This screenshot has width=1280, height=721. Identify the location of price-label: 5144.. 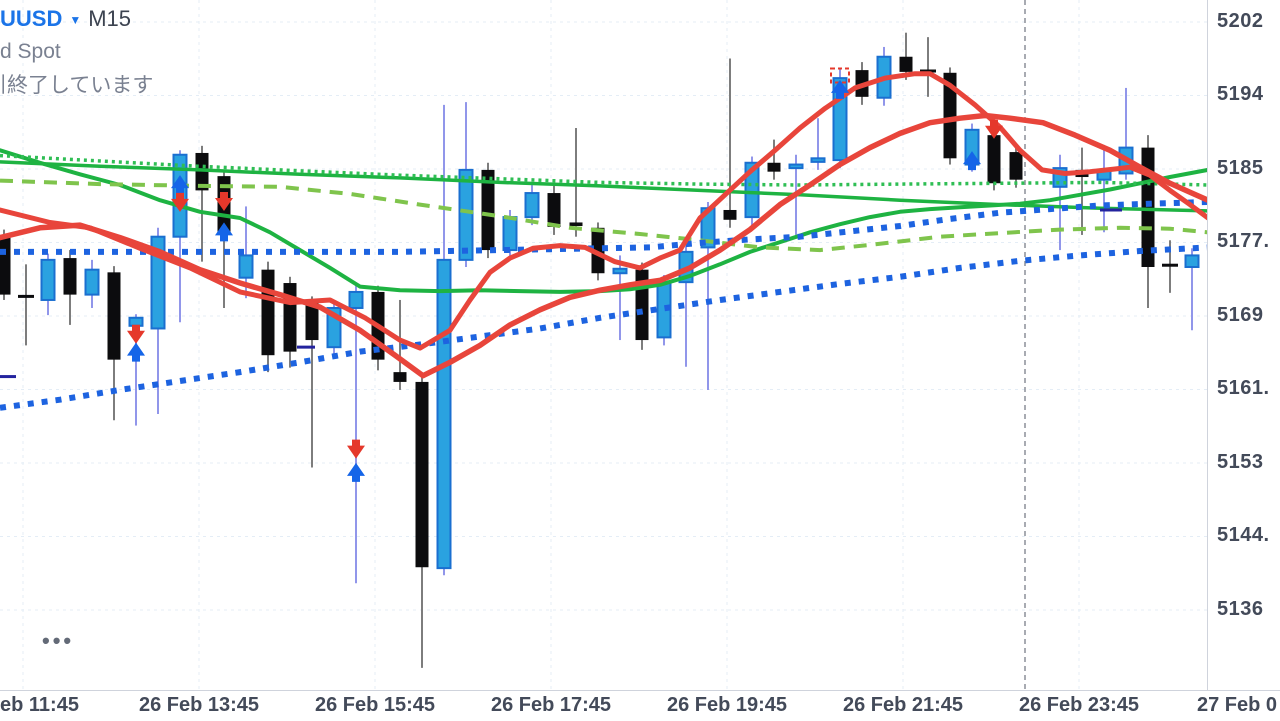
(1243, 535).